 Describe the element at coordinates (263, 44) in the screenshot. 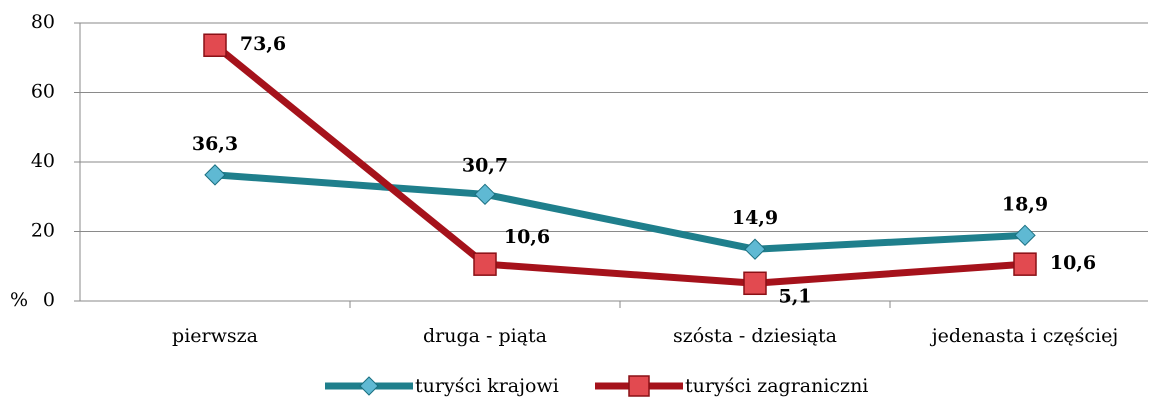

I see `data-label: 73,6` at that location.